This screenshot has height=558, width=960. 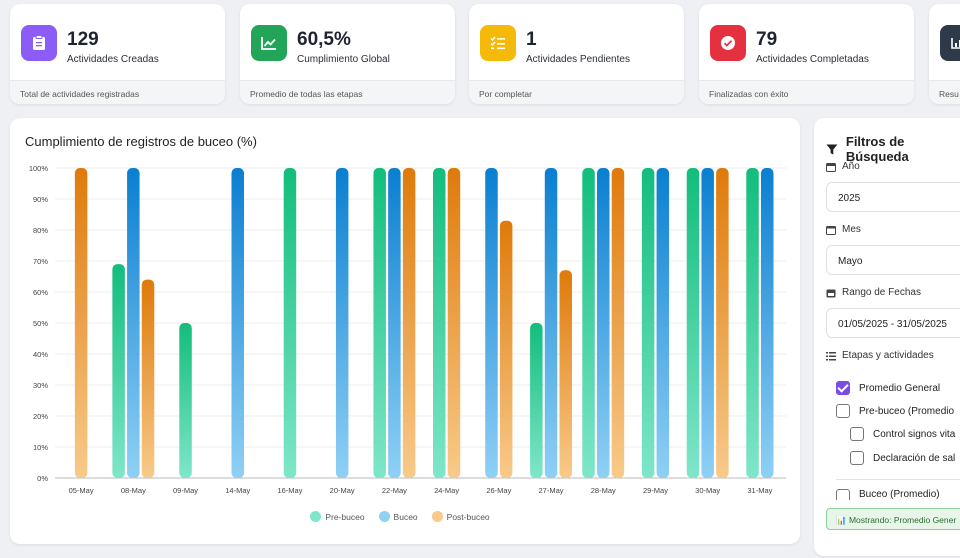 I want to click on option-promedio-general: Promedio General, so click(x=888, y=388).